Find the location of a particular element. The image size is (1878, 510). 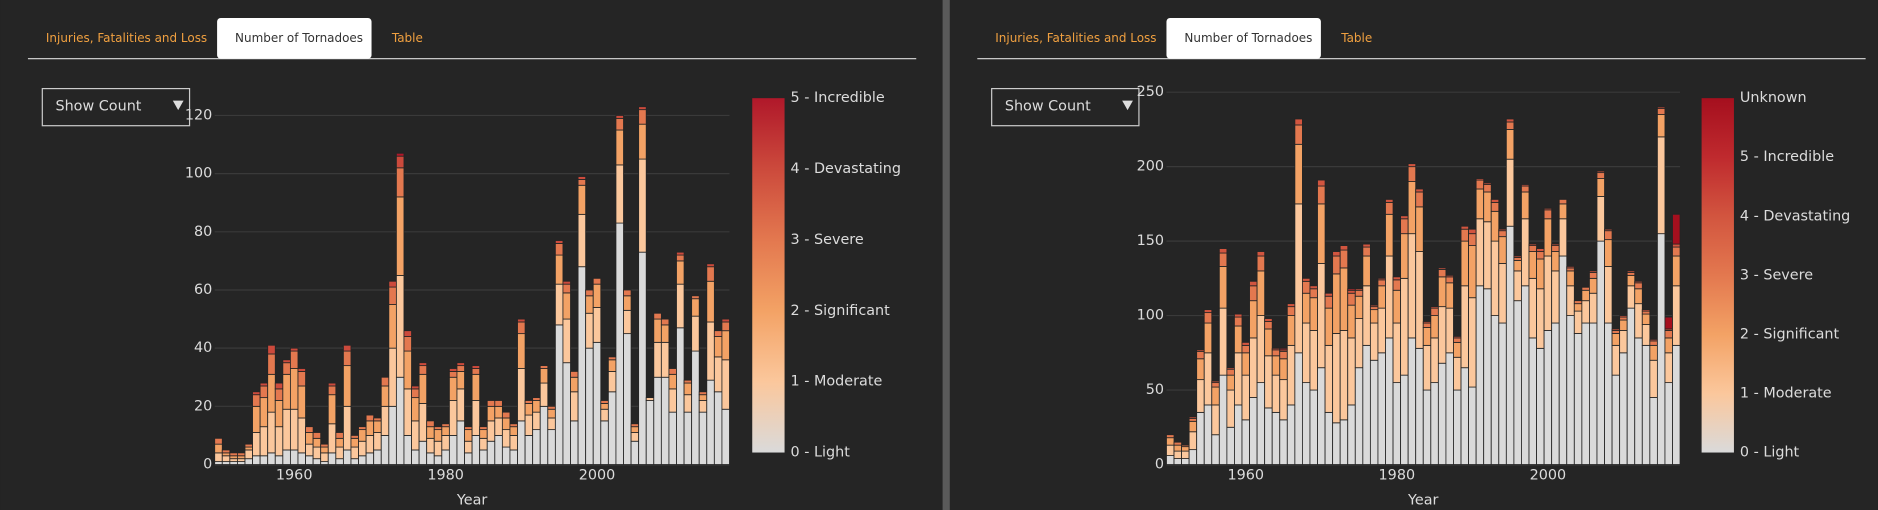

dropdown-arrow is located at coordinates (1127, 105).